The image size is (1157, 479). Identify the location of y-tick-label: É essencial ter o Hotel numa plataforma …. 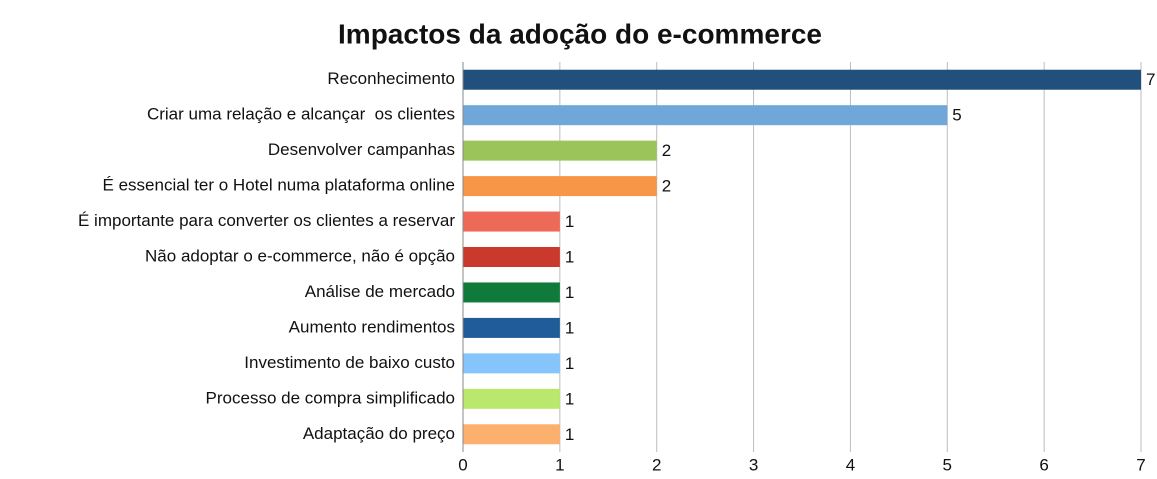
(279, 185).